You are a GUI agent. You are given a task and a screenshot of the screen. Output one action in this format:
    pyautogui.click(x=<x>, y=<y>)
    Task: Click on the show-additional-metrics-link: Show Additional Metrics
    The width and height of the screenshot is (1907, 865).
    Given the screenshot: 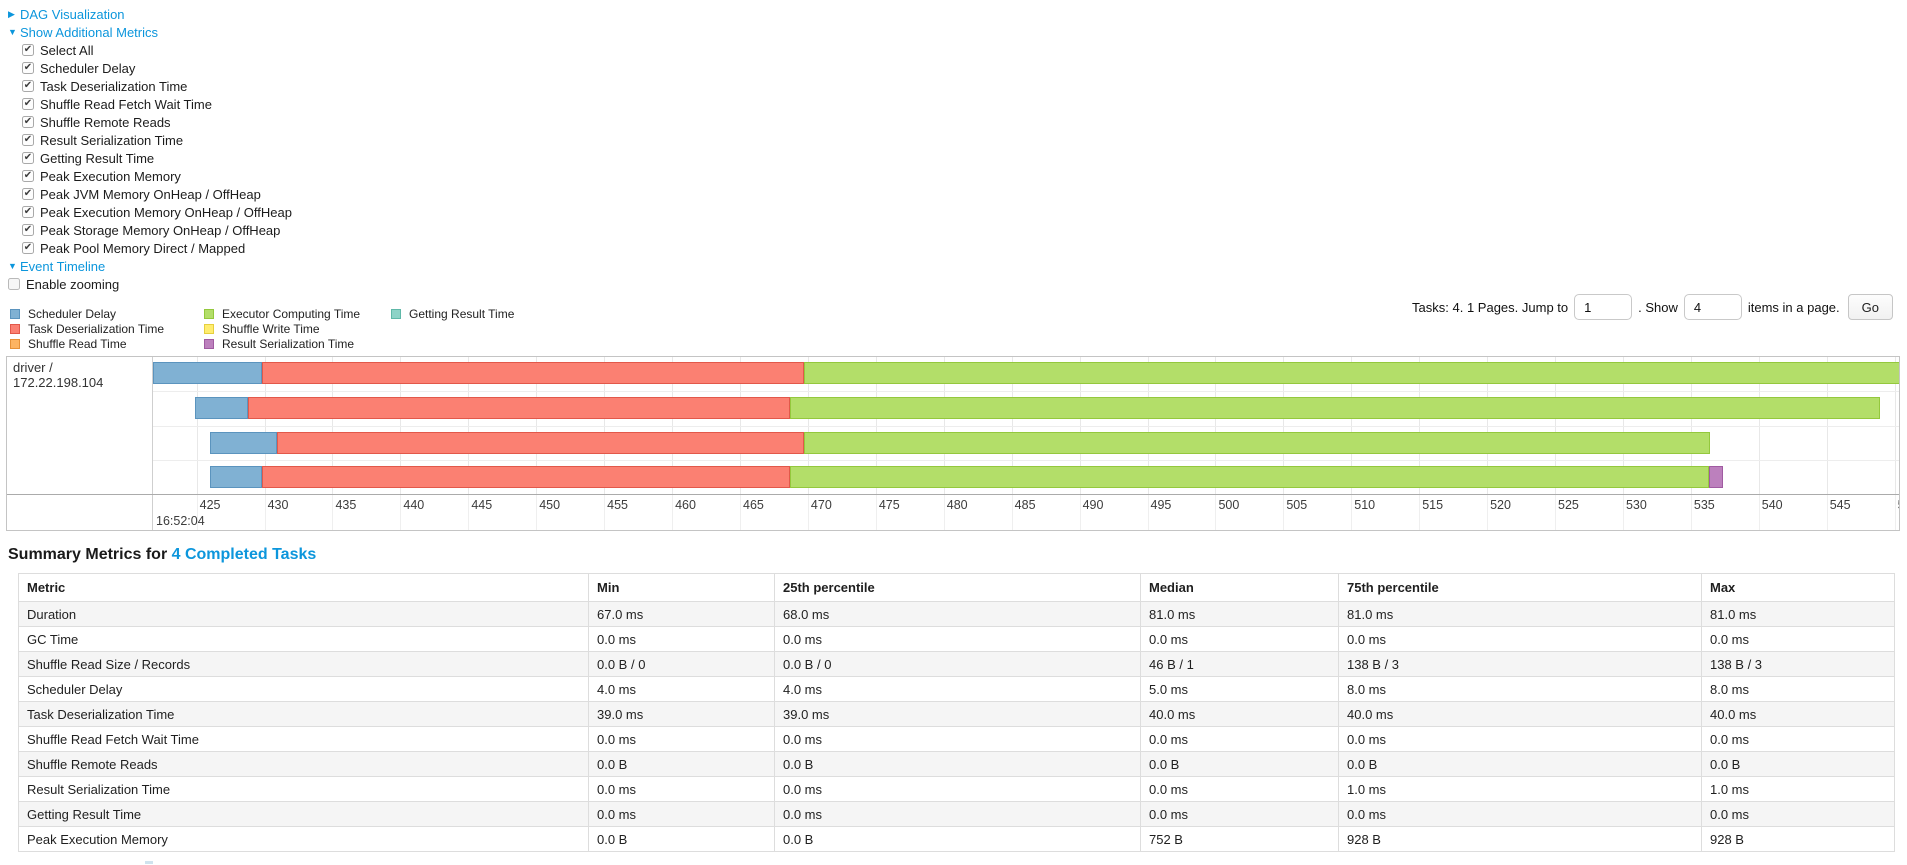 What is the action you would take?
    pyautogui.click(x=89, y=32)
    